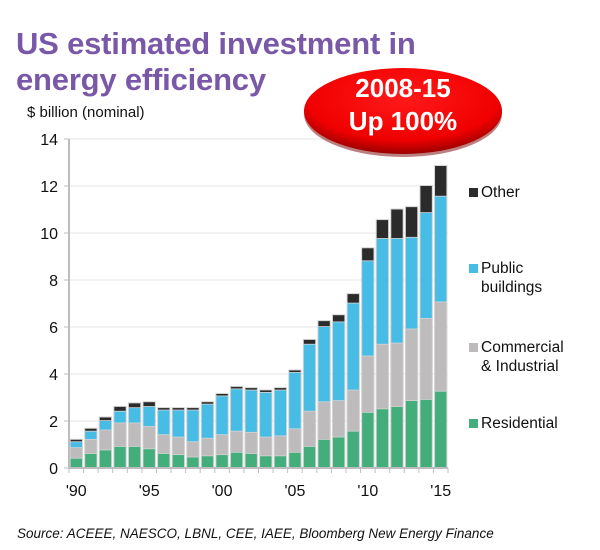  What do you see at coordinates (353, 298) in the screenshot?
I see `bar-segment-other-2009` at bounding box center [353, 298].